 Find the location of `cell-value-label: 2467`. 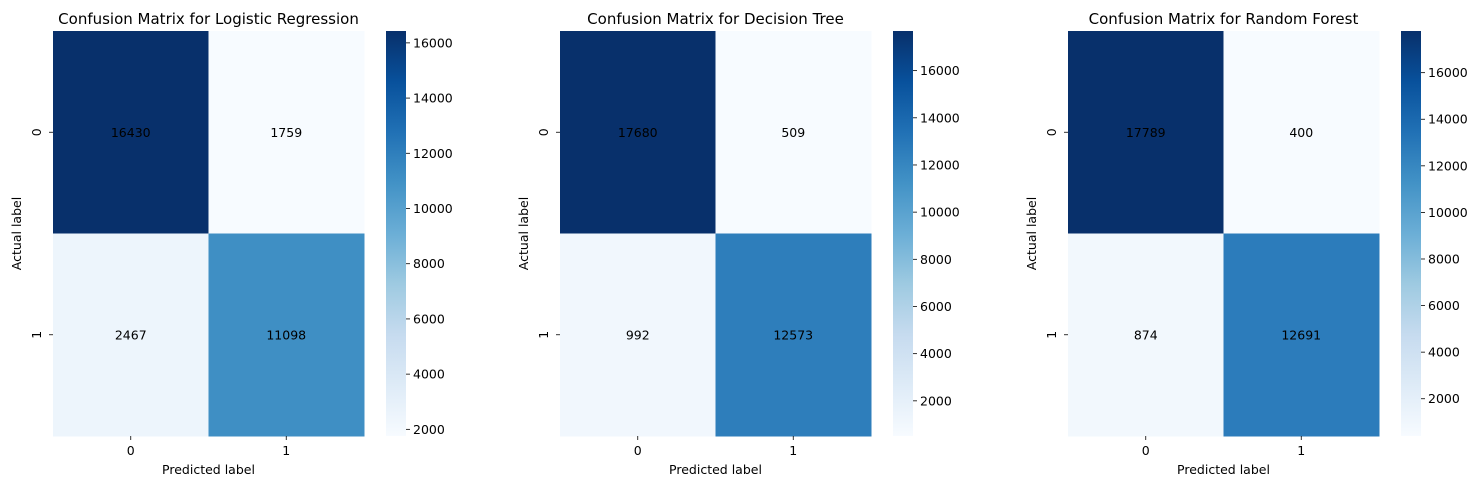

cell-value-label: 2467 is located at coordinates (131, 334).